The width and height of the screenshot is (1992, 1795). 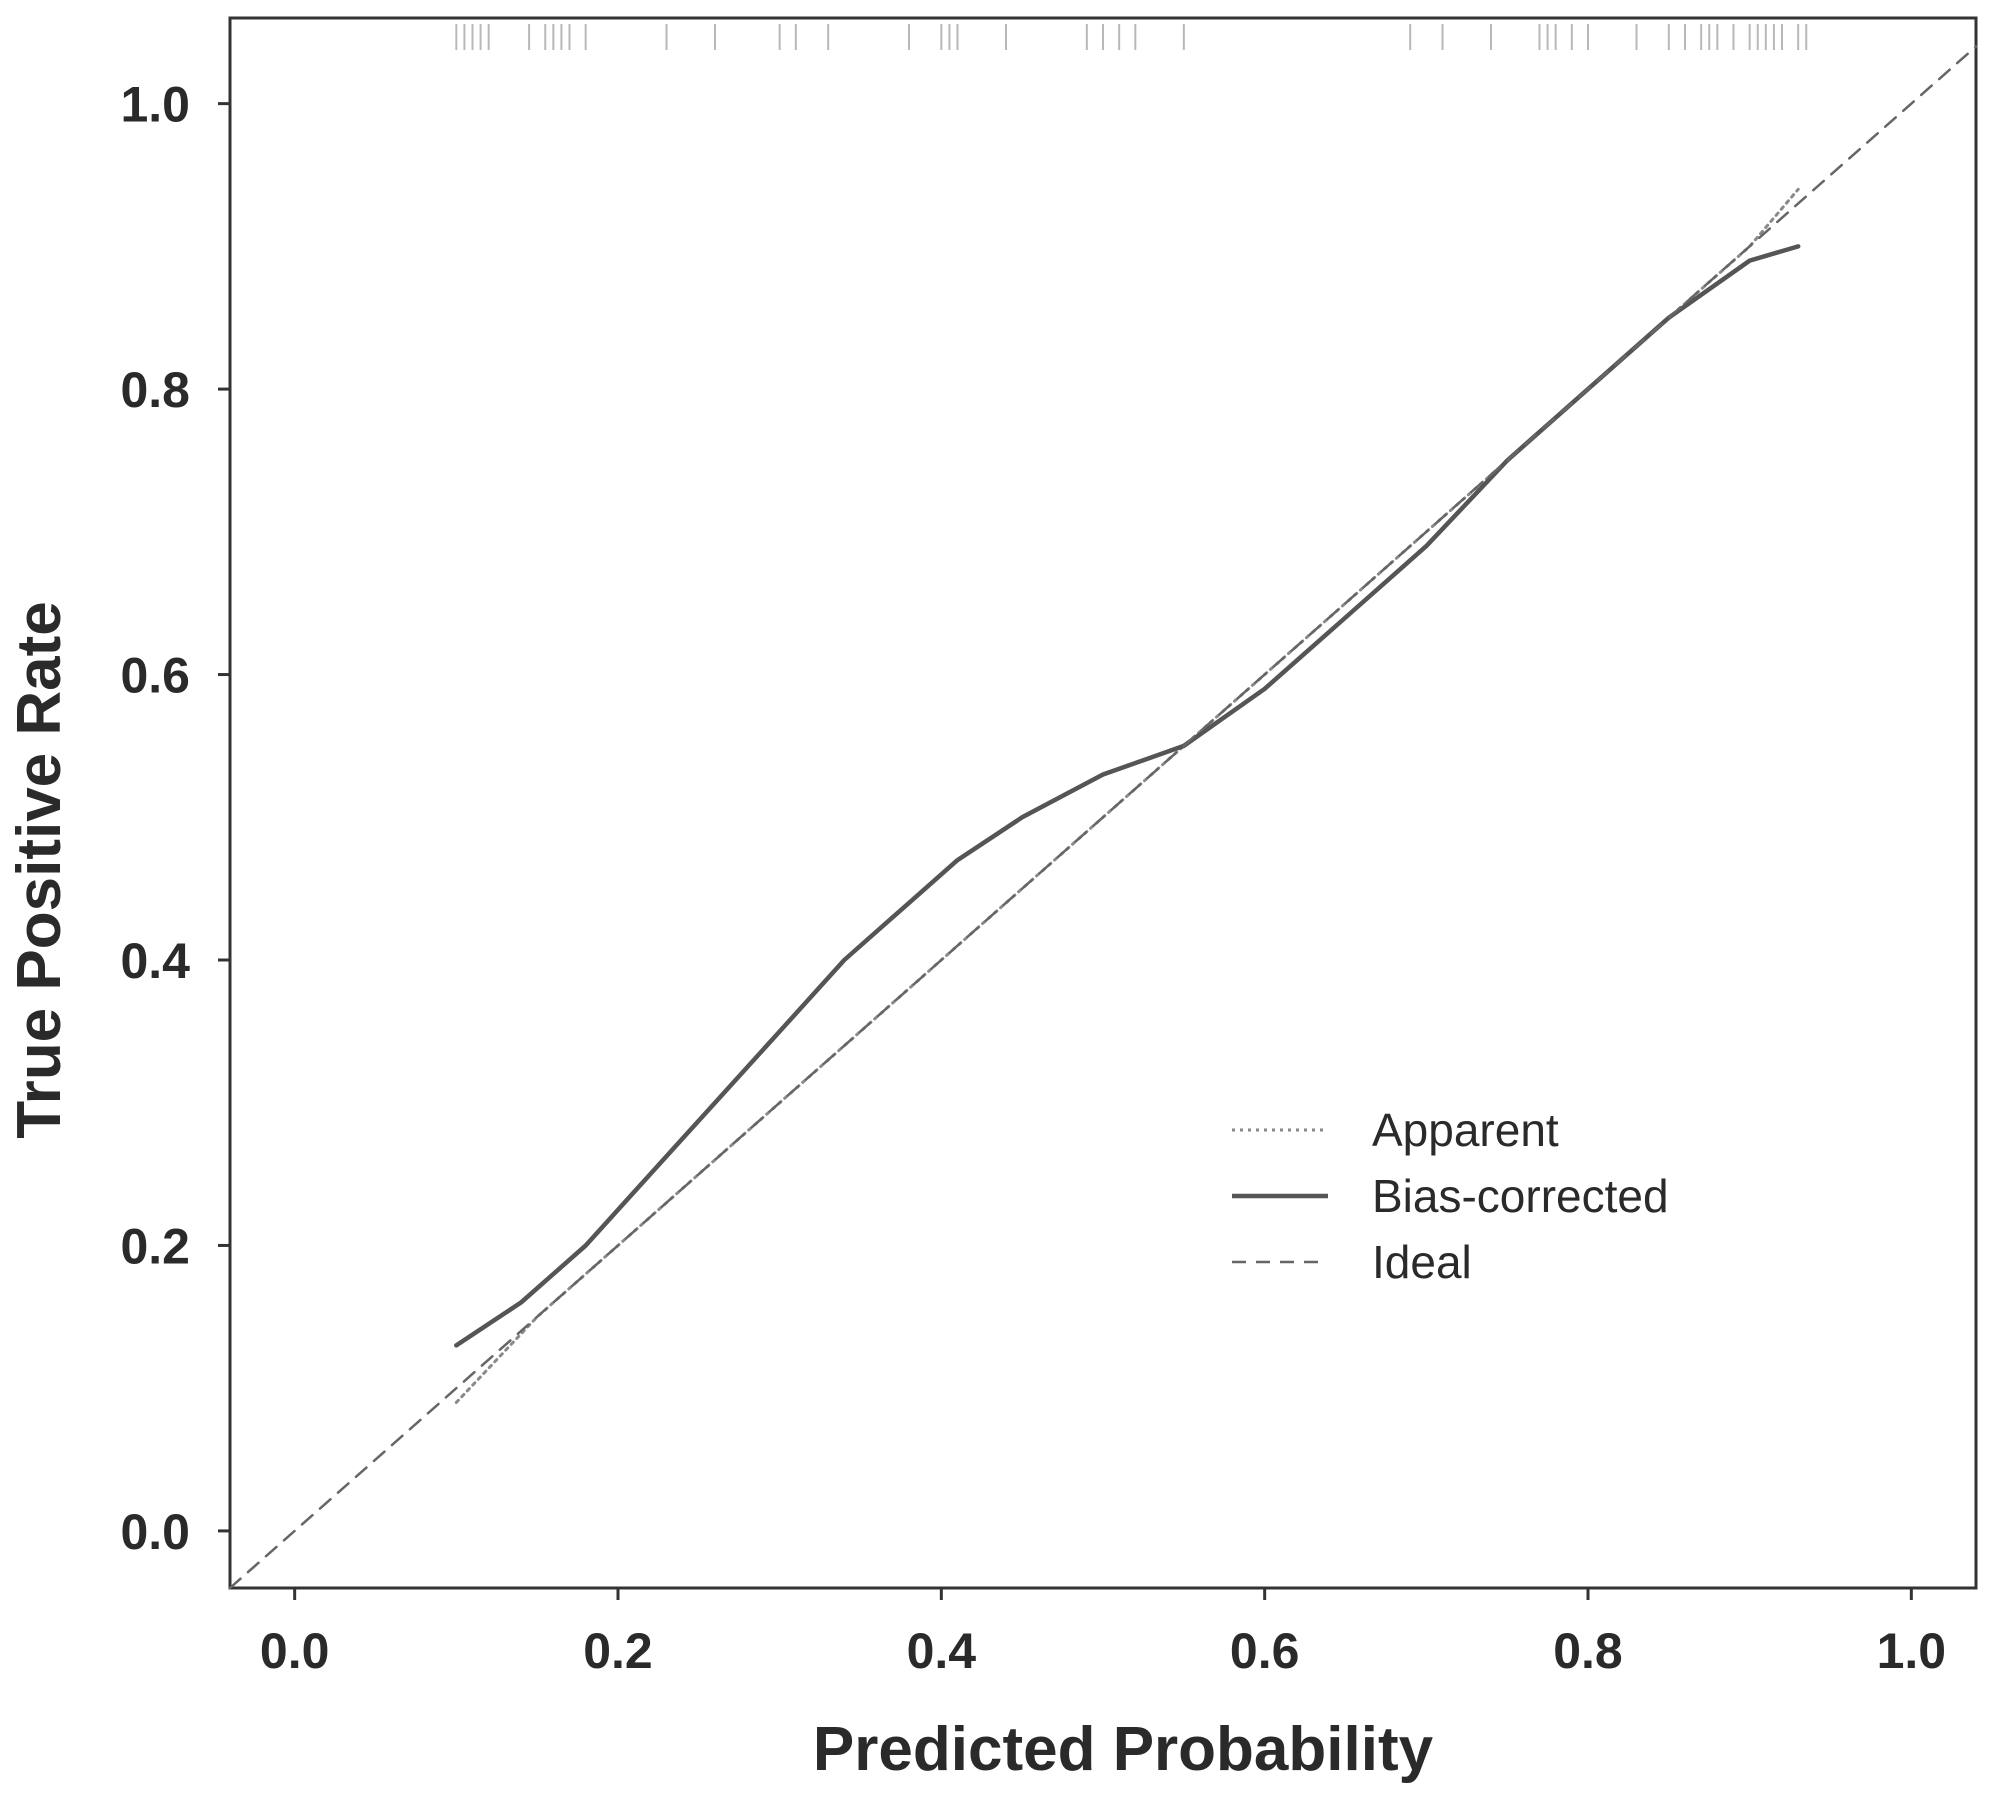 What do you see at coordinates (1912, 1651) in the screenshot?
I see `x-tick-label: 1.0` at bounding box center [1912, 1651].